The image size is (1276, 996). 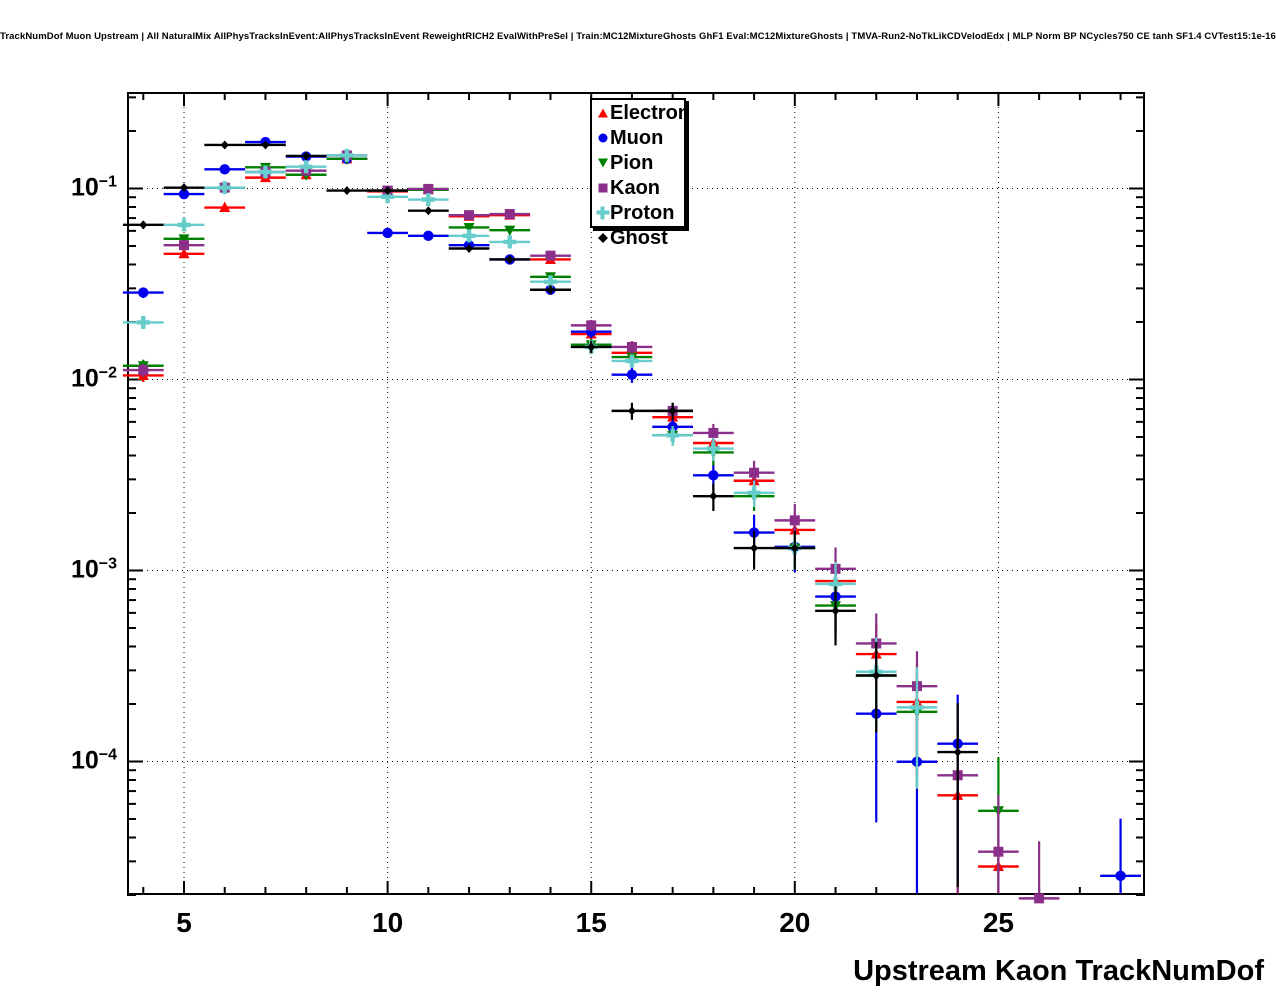 I want to click on x-axis-title: Upstream Kaon TrackNumDof, so click(x=1058, y=971).